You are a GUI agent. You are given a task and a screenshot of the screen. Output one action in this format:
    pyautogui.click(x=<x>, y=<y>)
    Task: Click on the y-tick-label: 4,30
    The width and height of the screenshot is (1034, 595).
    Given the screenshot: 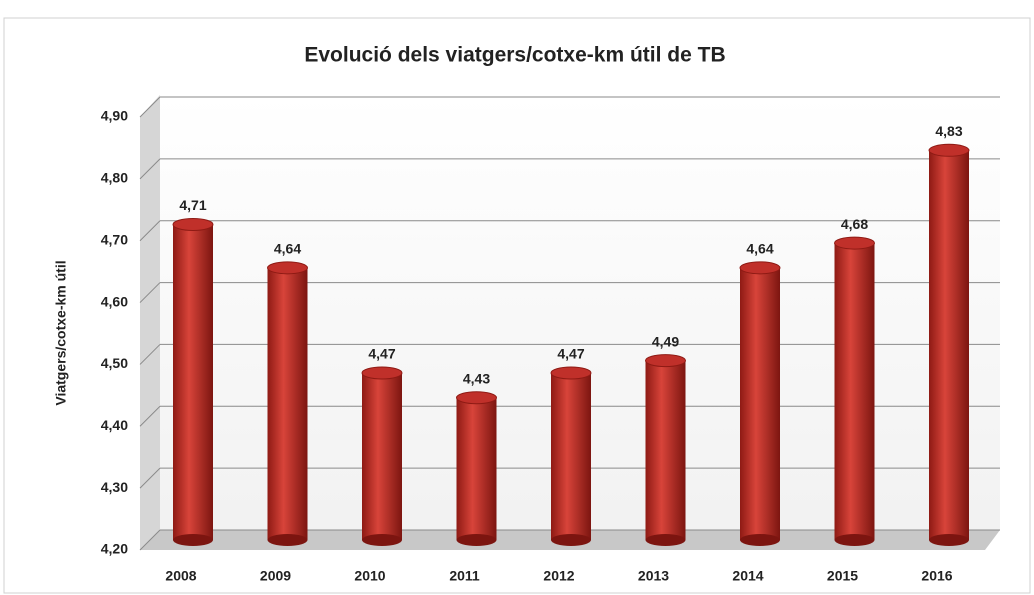 What is the action you would take?
    pyautogui.click(x=114, y=487)
    